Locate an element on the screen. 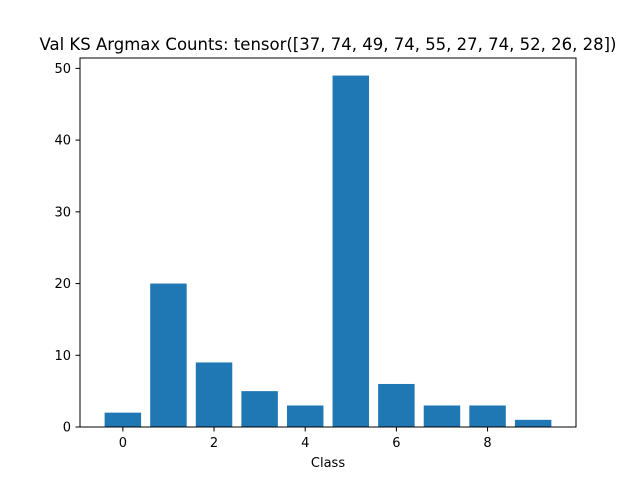 The width and height of the screenshot is (640, 480). x-tick-label: 8 is located at coordinates (487, 443).